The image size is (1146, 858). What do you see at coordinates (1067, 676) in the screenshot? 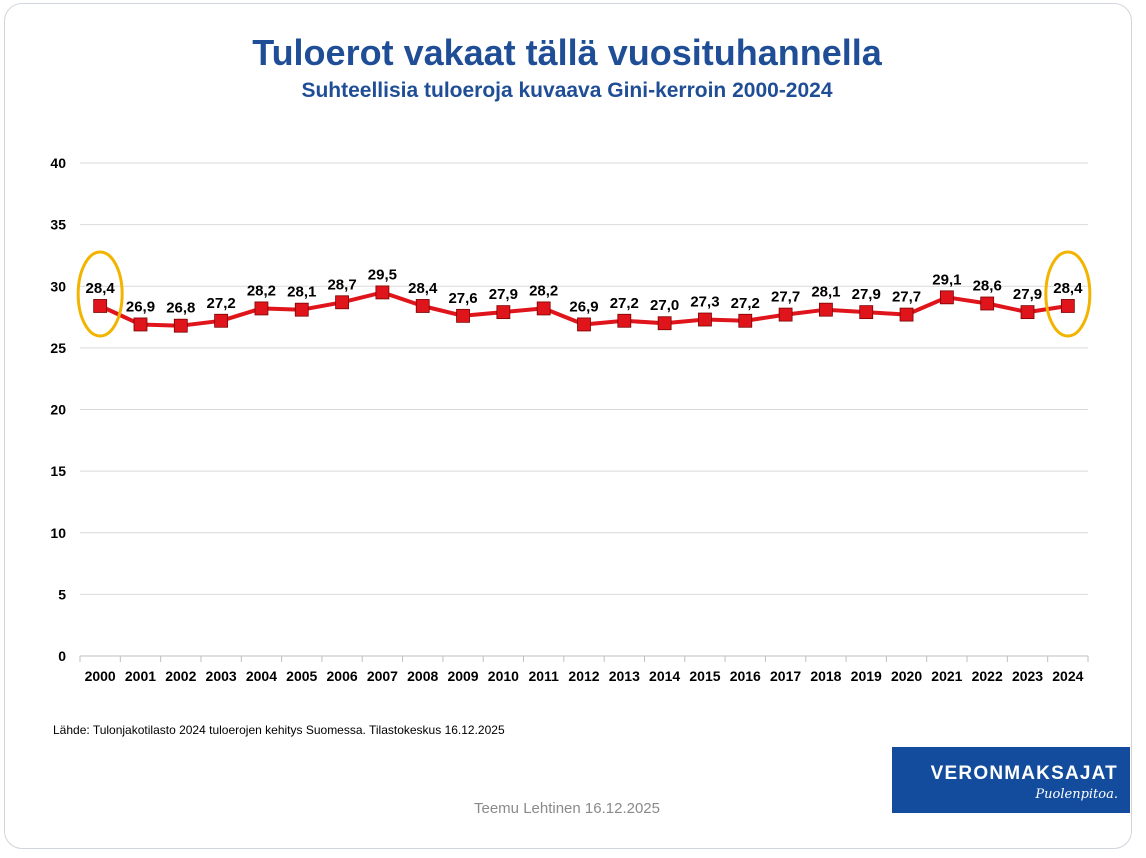
I see `x-tick-label: 2024` at bounding box center [1067, 676].